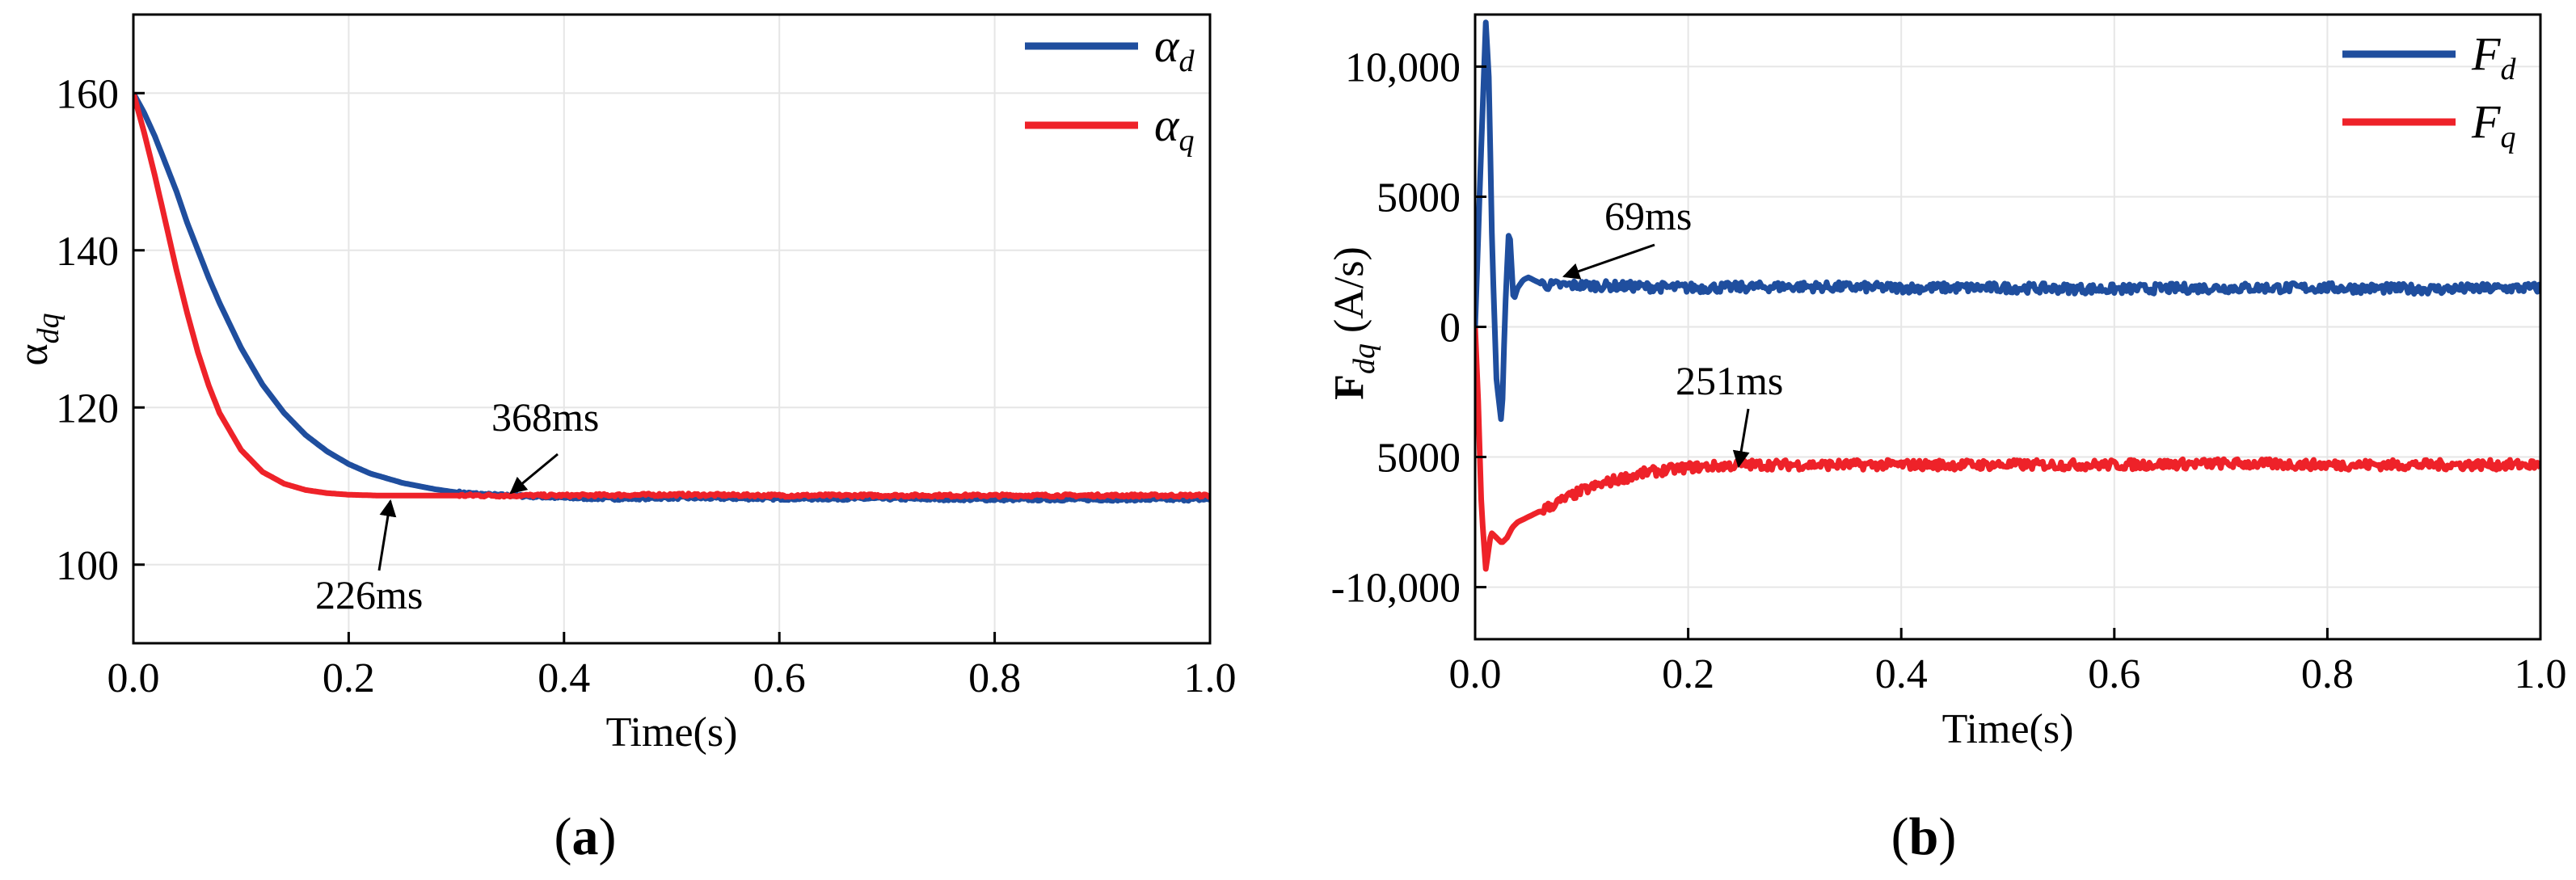 This screenshot has width=2576, height=880. What do you see at coordinates (1924, 836) in the screenshot?
I see `panel-label-b: (b)` at bounding box center [1924, 836].